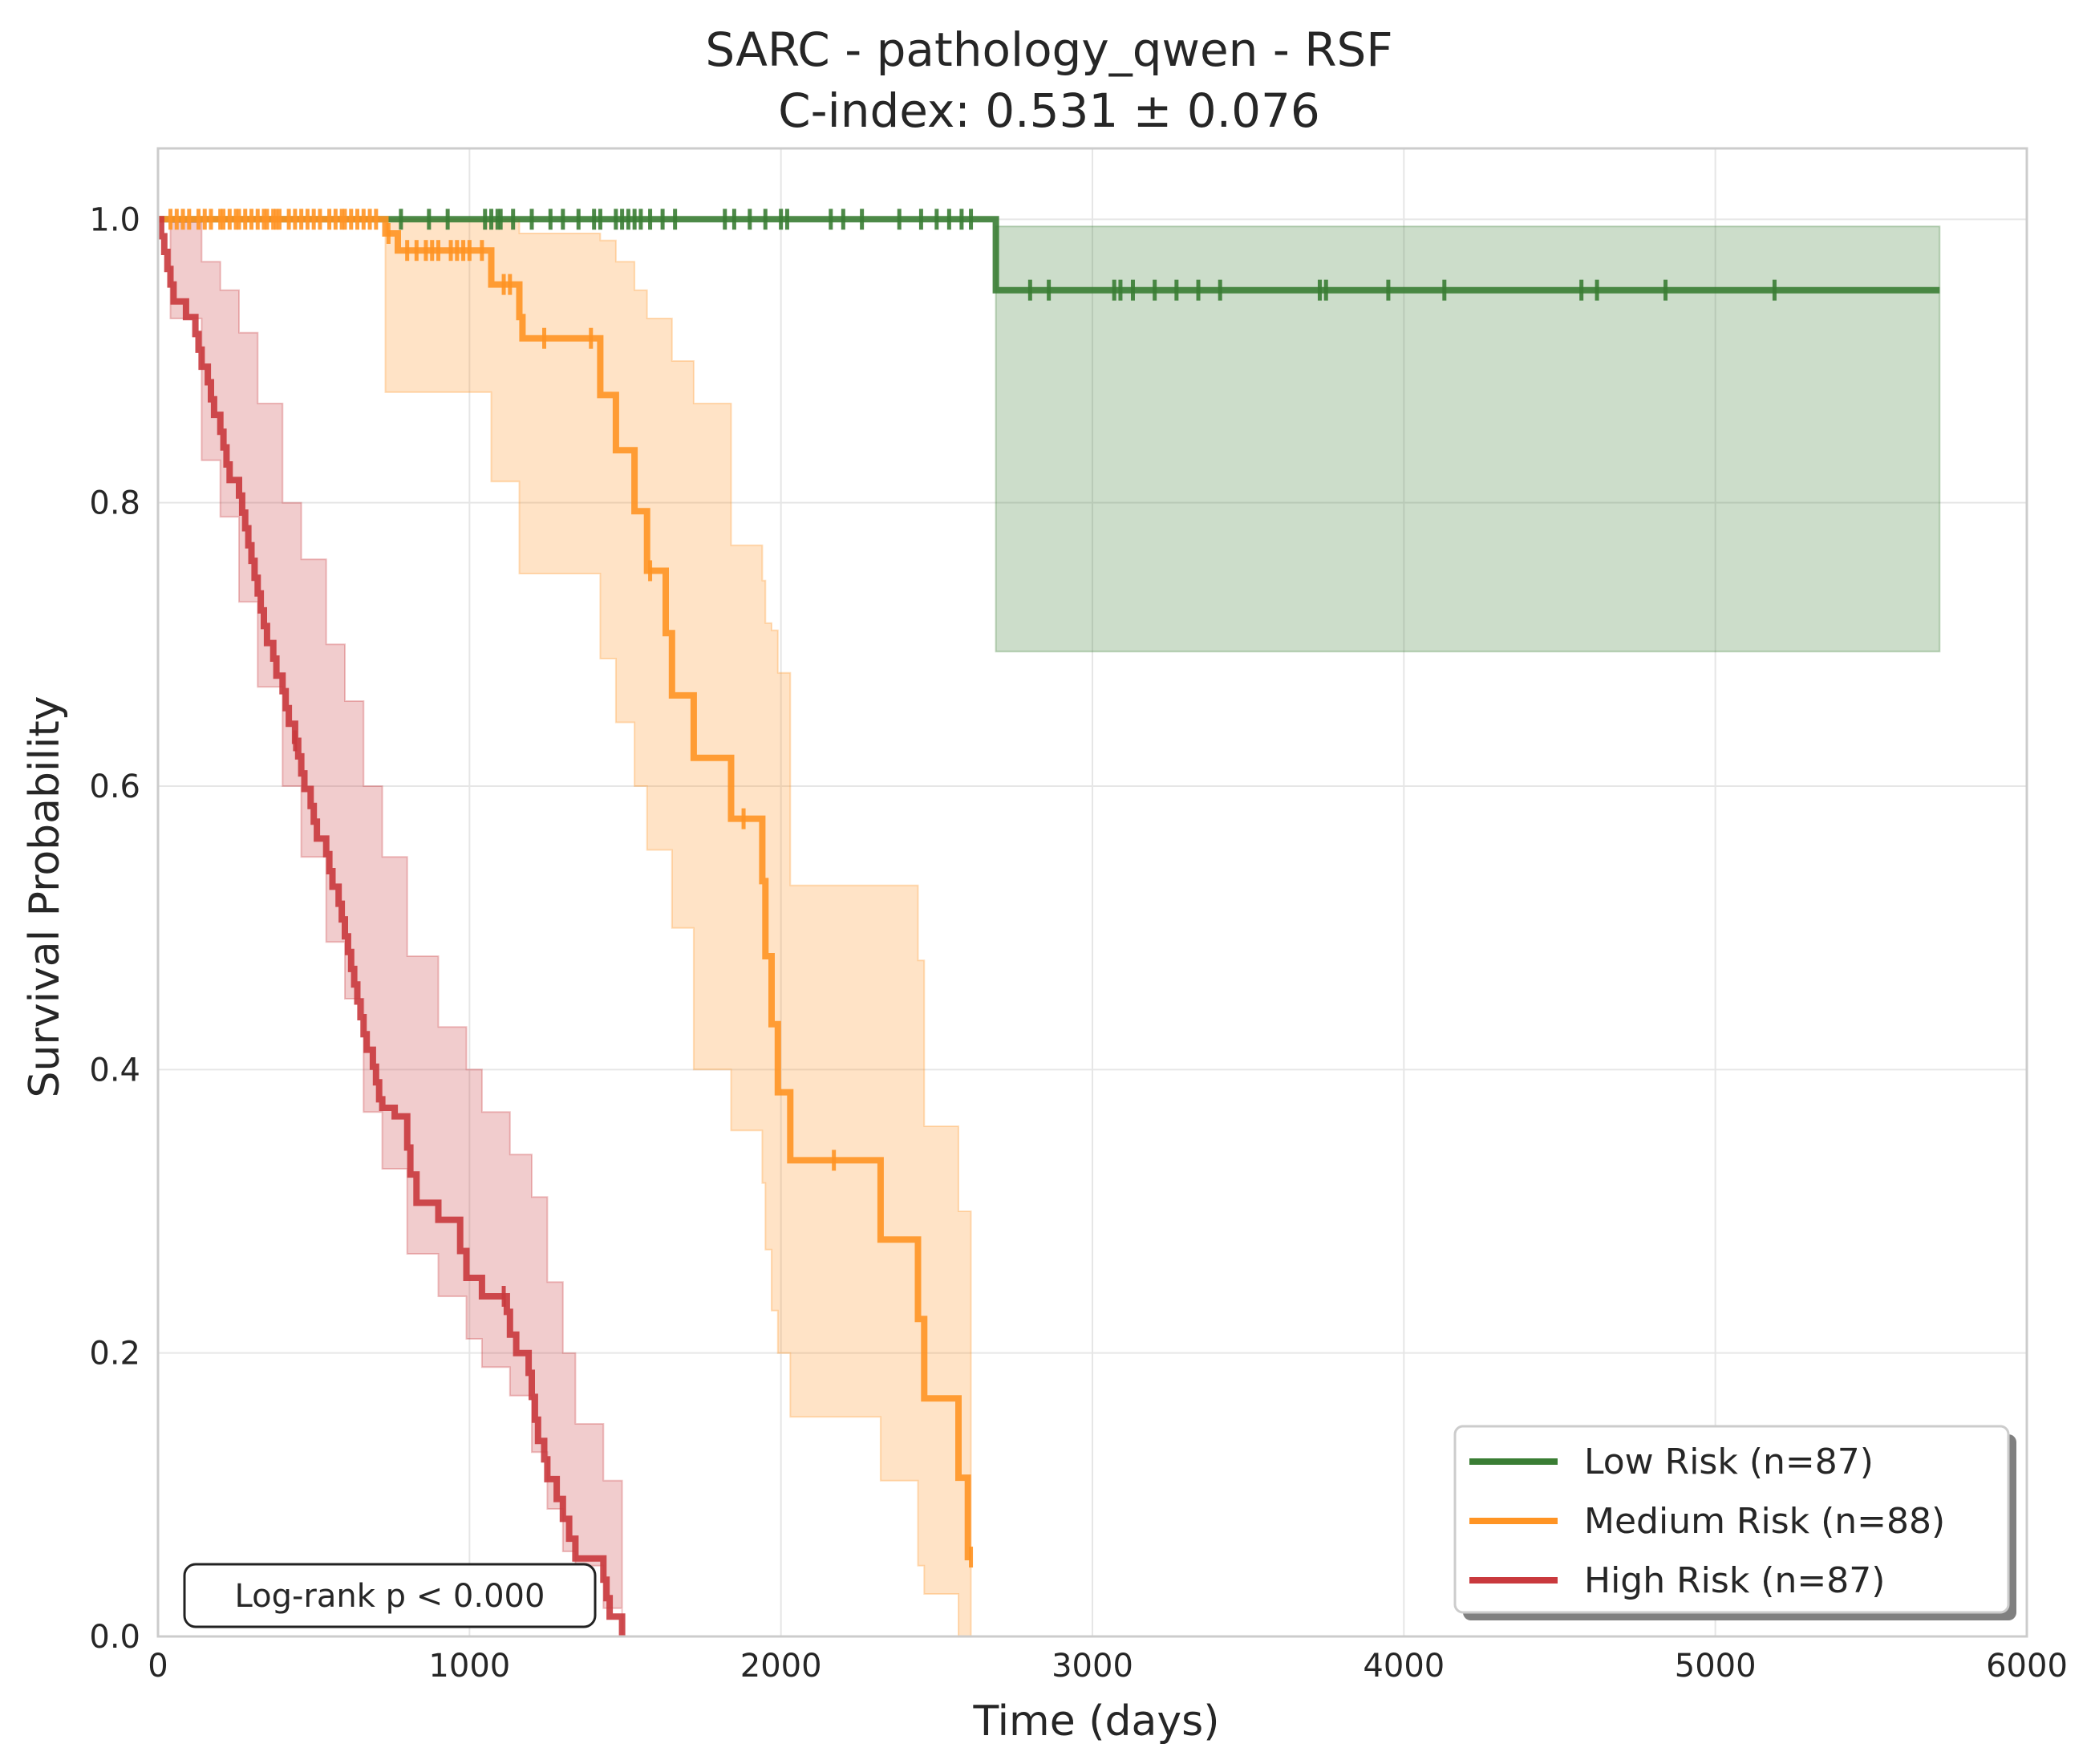  I want to click on y-tick-label: 0.2, so click(115, 1355).